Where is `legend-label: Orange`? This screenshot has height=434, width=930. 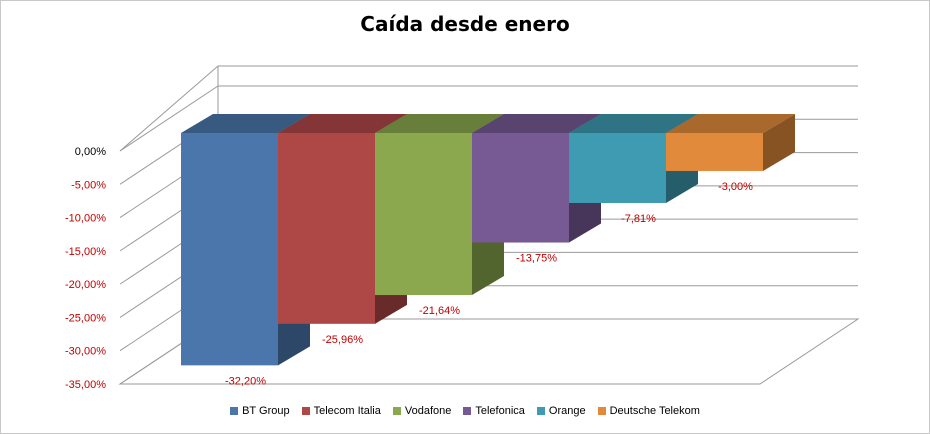 legend-label: Orange is located at coordinates (567, 411).